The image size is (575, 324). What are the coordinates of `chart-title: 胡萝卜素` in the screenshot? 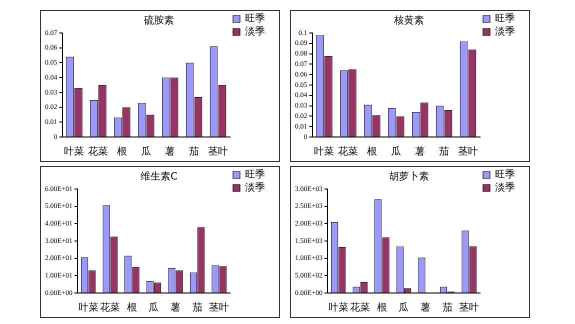 It's located at (409, 176).